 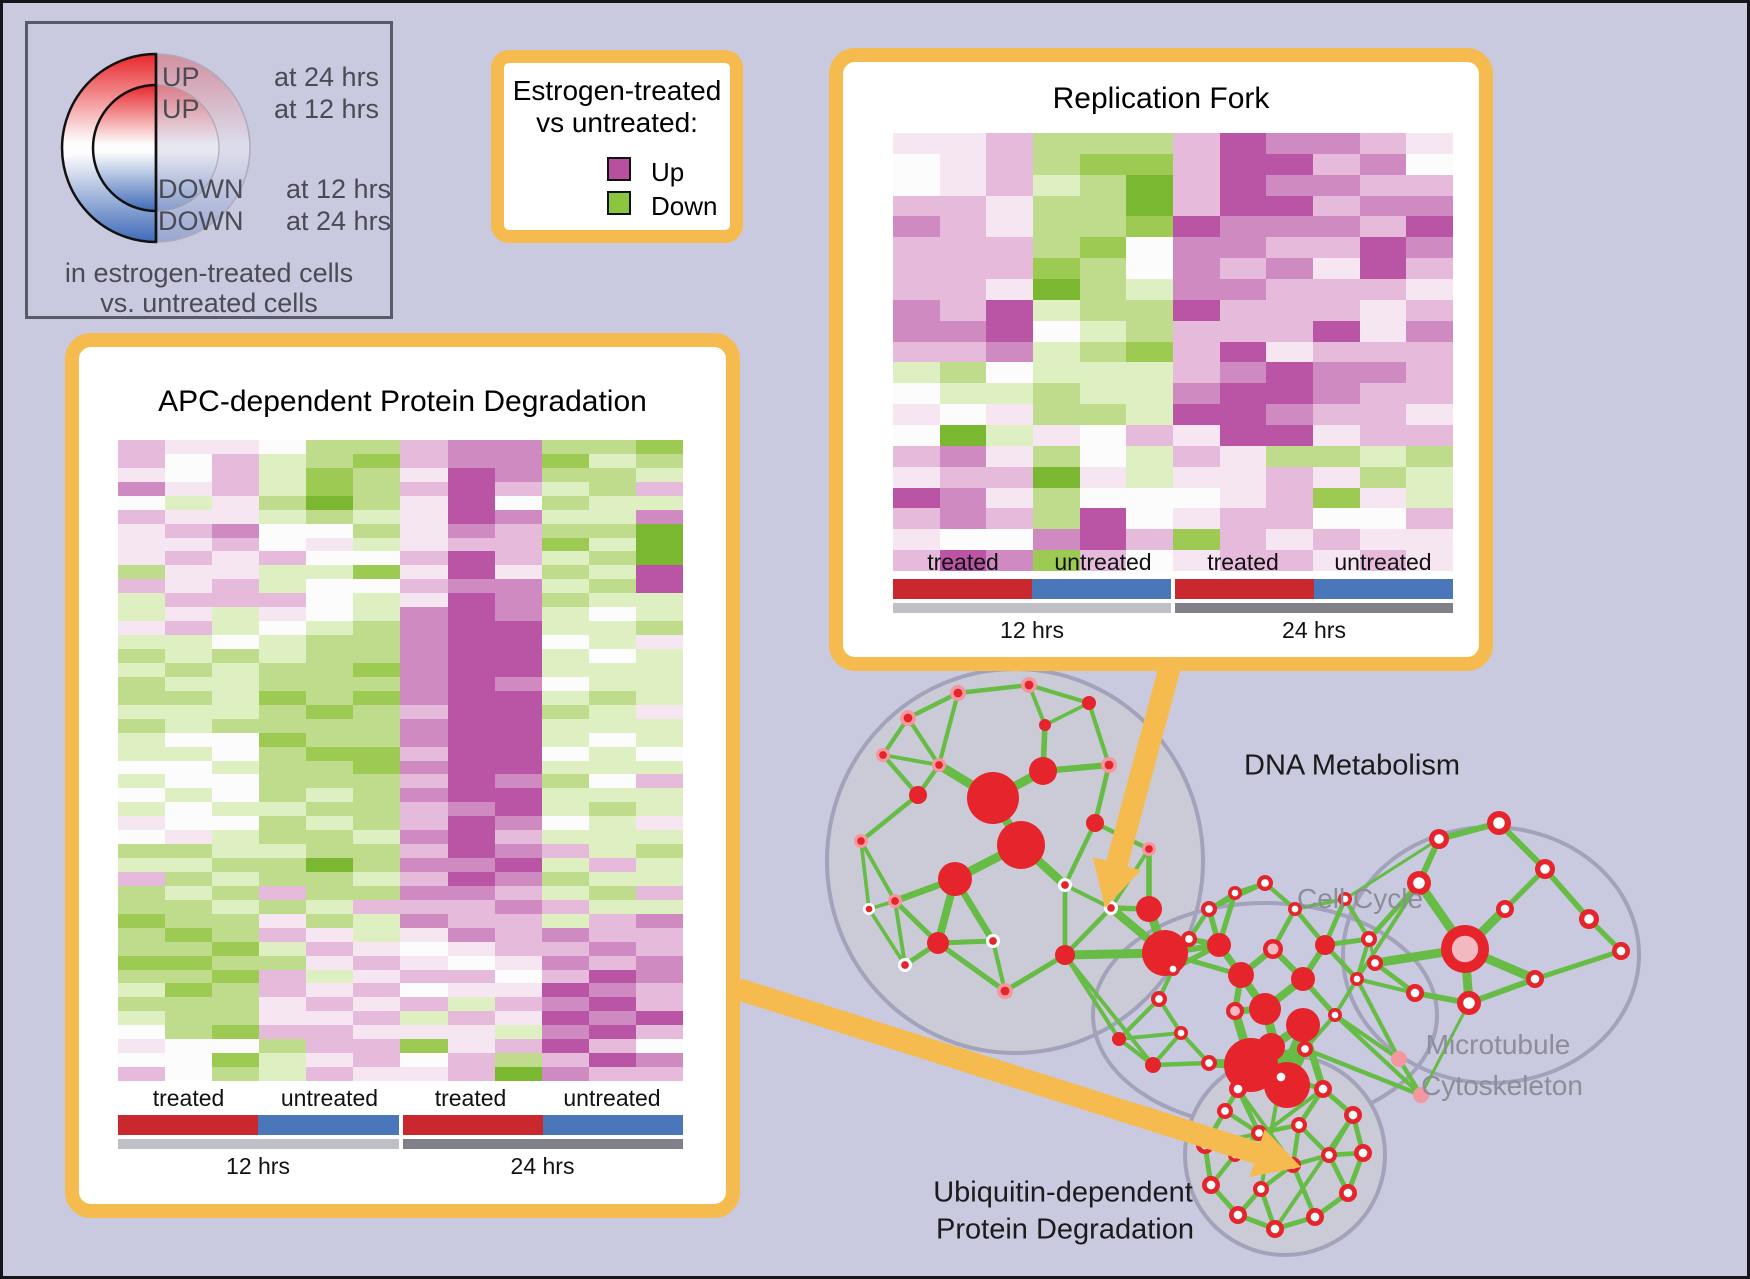 What do you see at coordinates (1103, 562) in the screenshot?
I see `rf-group-untreated-12: untreated` at bounding box center [1103, 562].